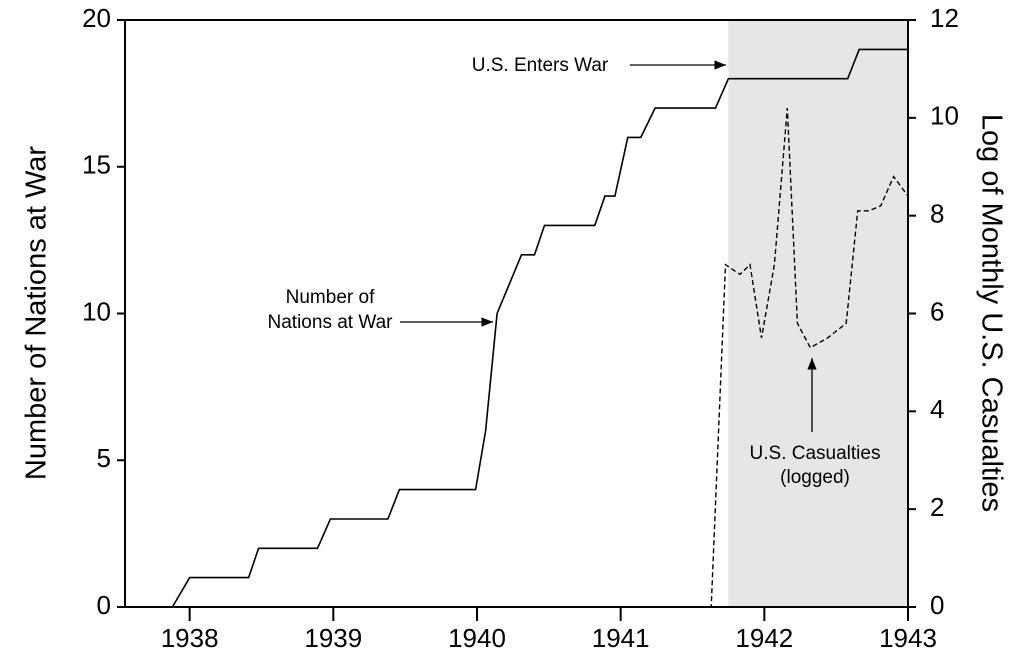 The height and width of the screenshot is (668, 1018). I want to click on y2-tick-label: 8, so click(937, 214).